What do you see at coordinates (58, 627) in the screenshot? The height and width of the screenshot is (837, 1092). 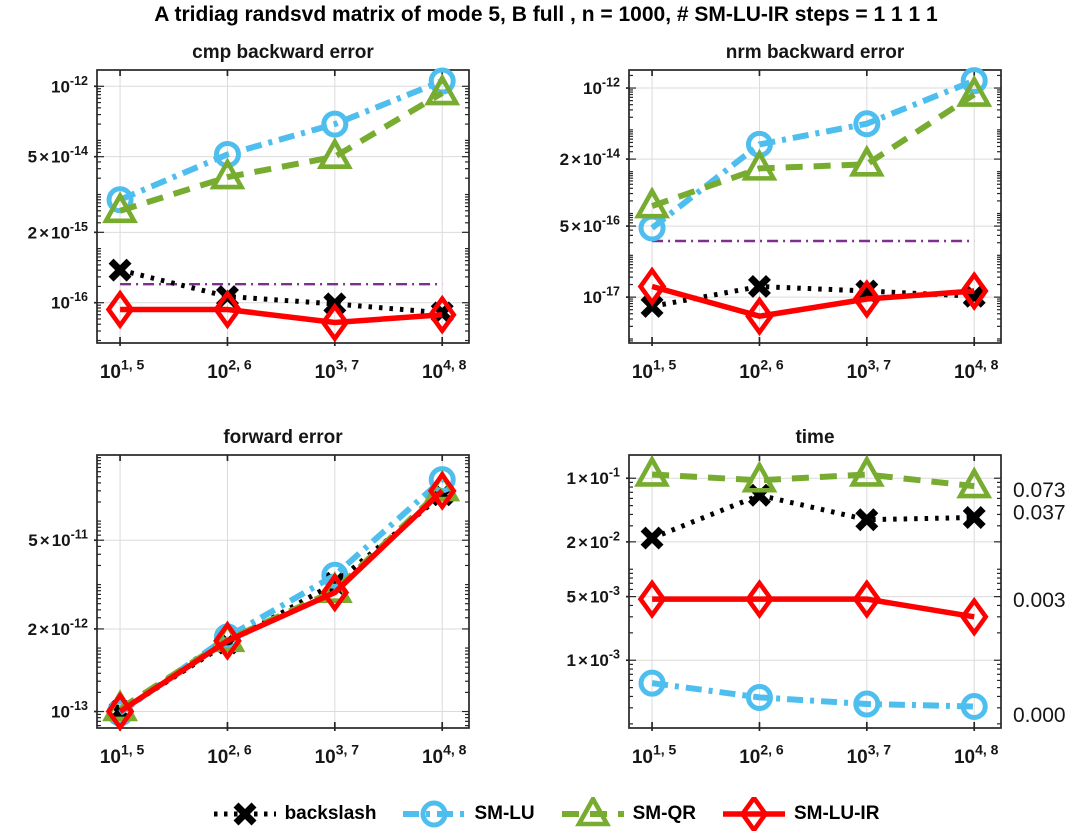 I see `y-tick-label: 2 × 10⁻¹²` at bounding box center [58, 627].